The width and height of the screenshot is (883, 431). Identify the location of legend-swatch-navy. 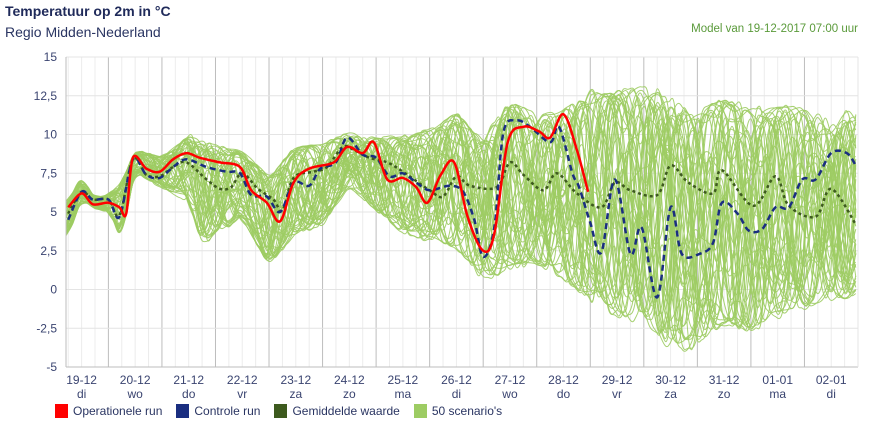
(183, 411).